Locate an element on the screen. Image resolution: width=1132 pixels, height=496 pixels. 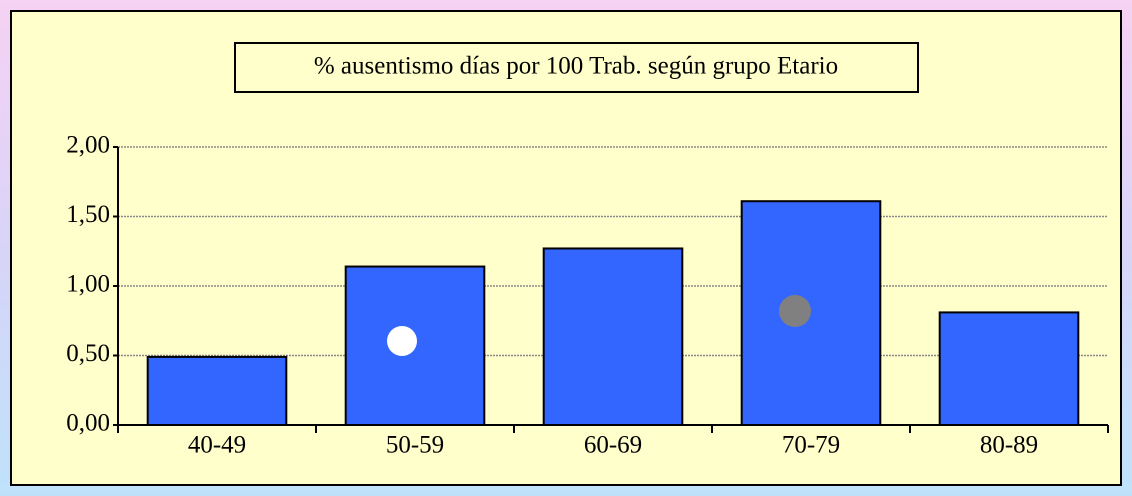
x-tick-label: 40-49 is located at coordinates (217, 445).